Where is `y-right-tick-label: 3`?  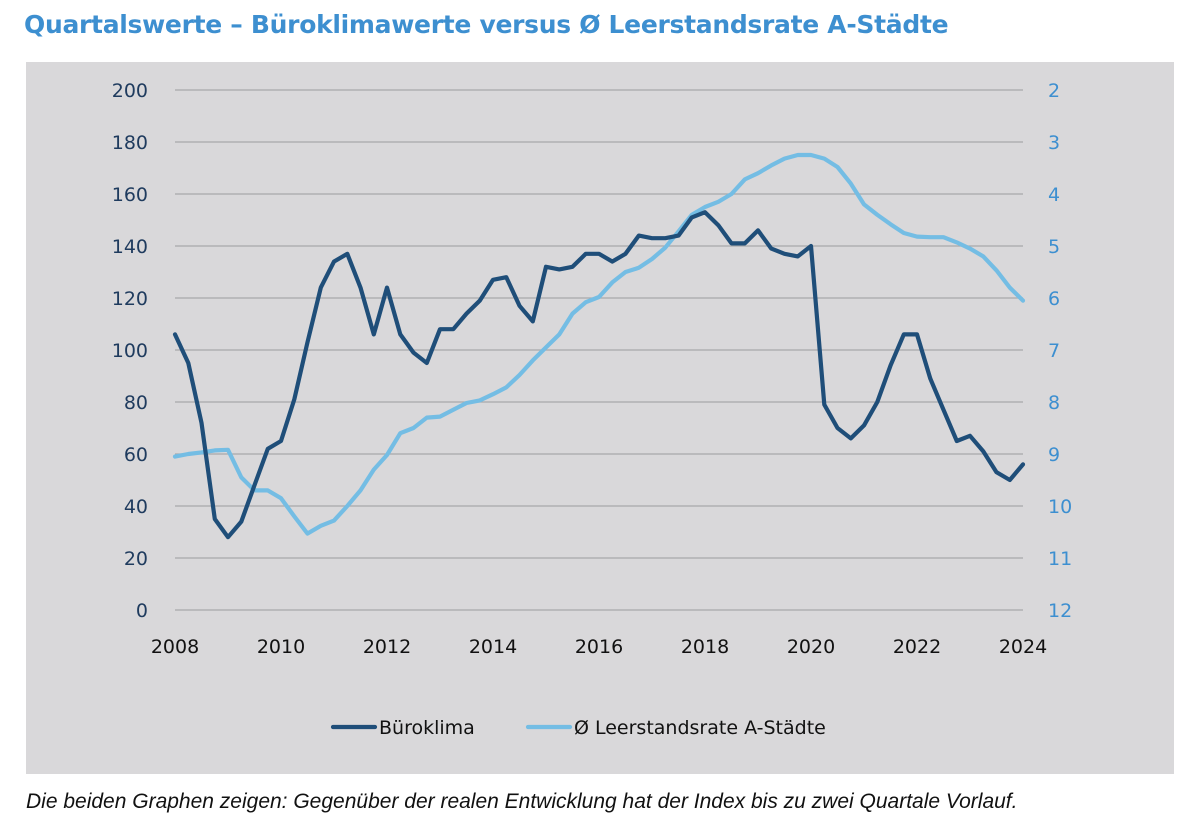 y-right-tick-label: 3 is located at coordinates (1054, 143).